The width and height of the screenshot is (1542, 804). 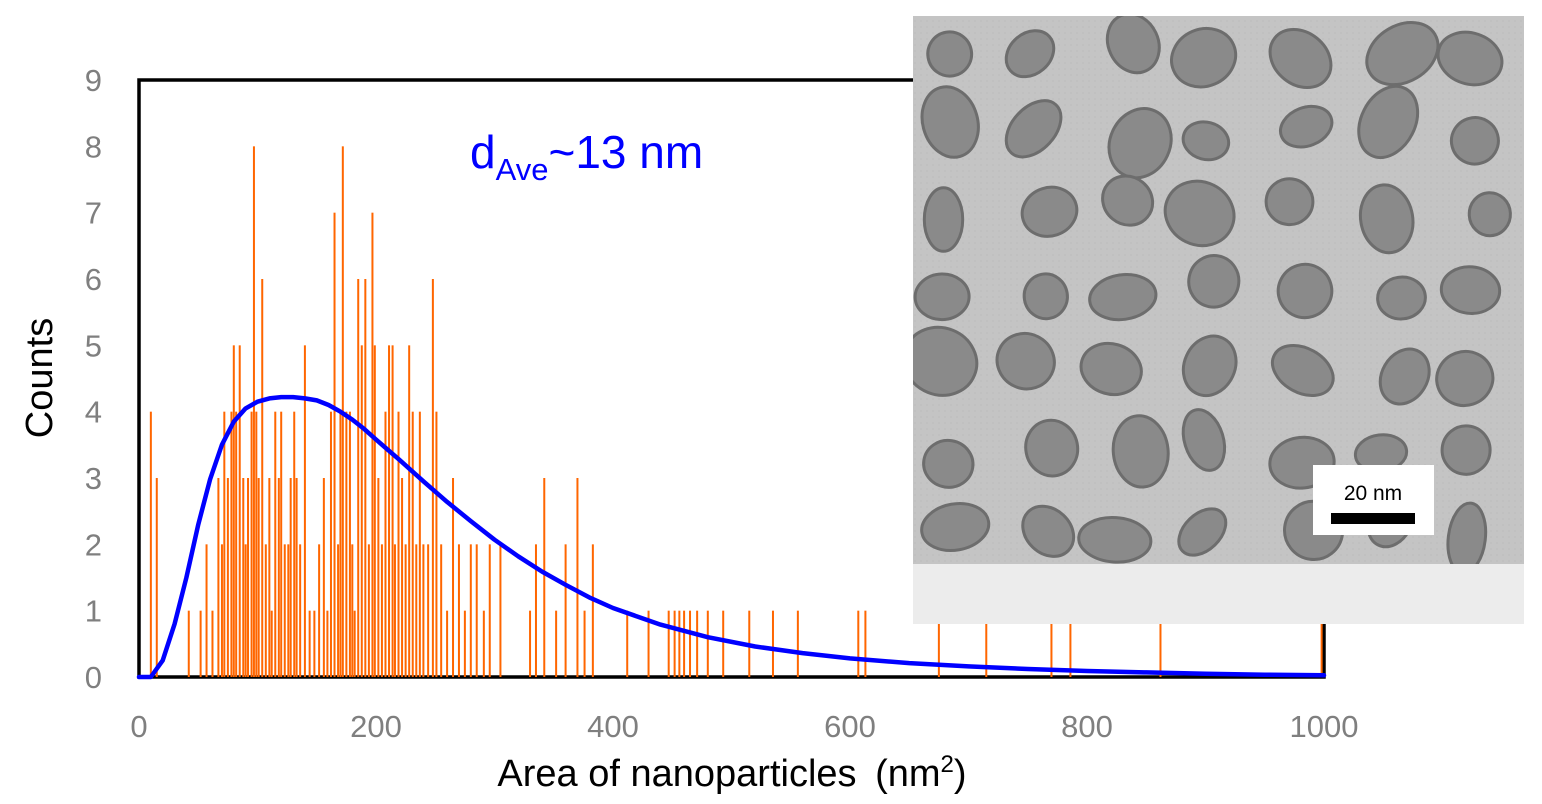 What do you see at coordinates (93, 80) in the screenshot?
I see `y-tick-label: 9` at bounding box center [93, 80].